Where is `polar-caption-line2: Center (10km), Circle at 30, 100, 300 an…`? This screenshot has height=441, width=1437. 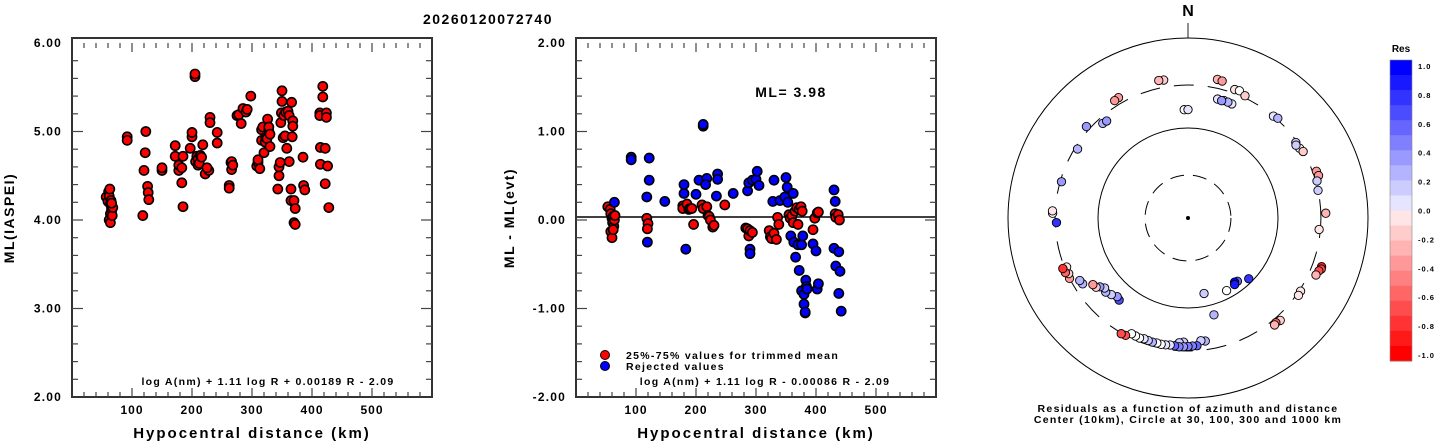 polar-caption-line2: Center (10km), Circle at 30, 100, 300 an… is located at coordinates (1188, 420).